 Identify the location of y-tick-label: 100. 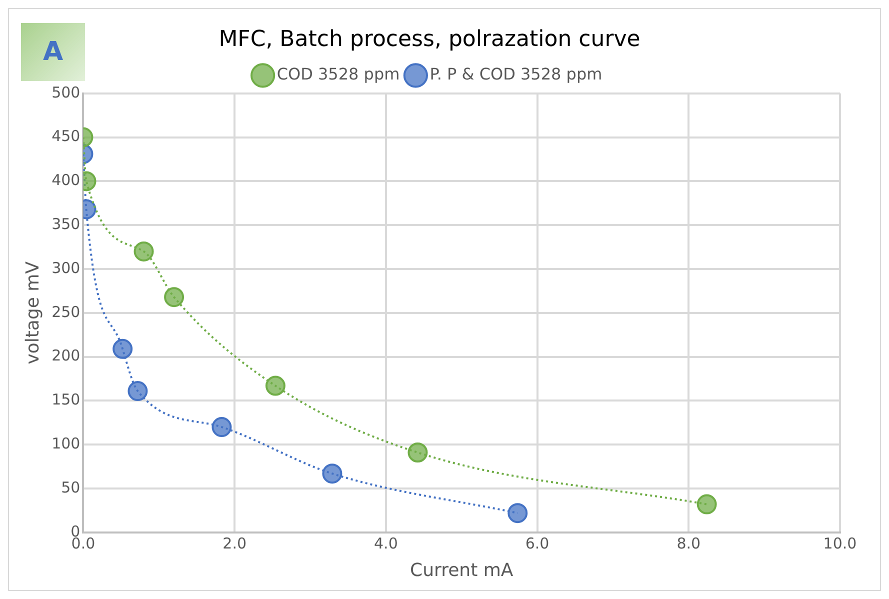
(66, 443).